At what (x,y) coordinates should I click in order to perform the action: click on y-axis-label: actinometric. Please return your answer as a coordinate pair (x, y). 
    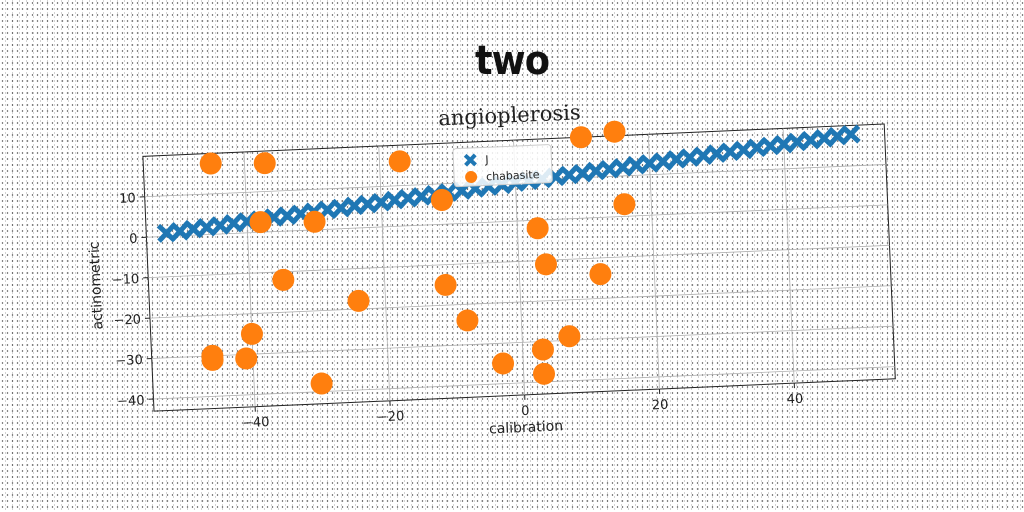
    Looking at the image, I should click on (97, 285).